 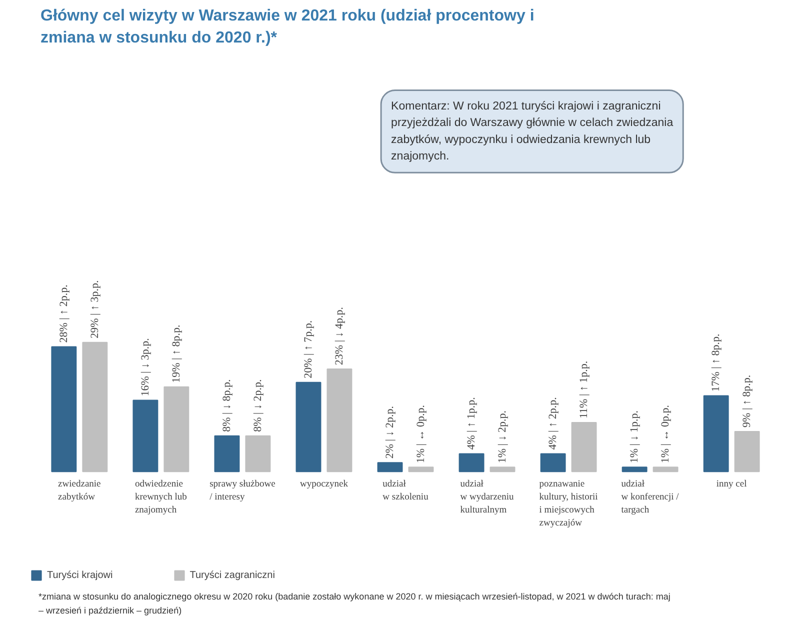 I want to click on data-label: 2% | ↓ 2p.p., so click(x=390, y=432).